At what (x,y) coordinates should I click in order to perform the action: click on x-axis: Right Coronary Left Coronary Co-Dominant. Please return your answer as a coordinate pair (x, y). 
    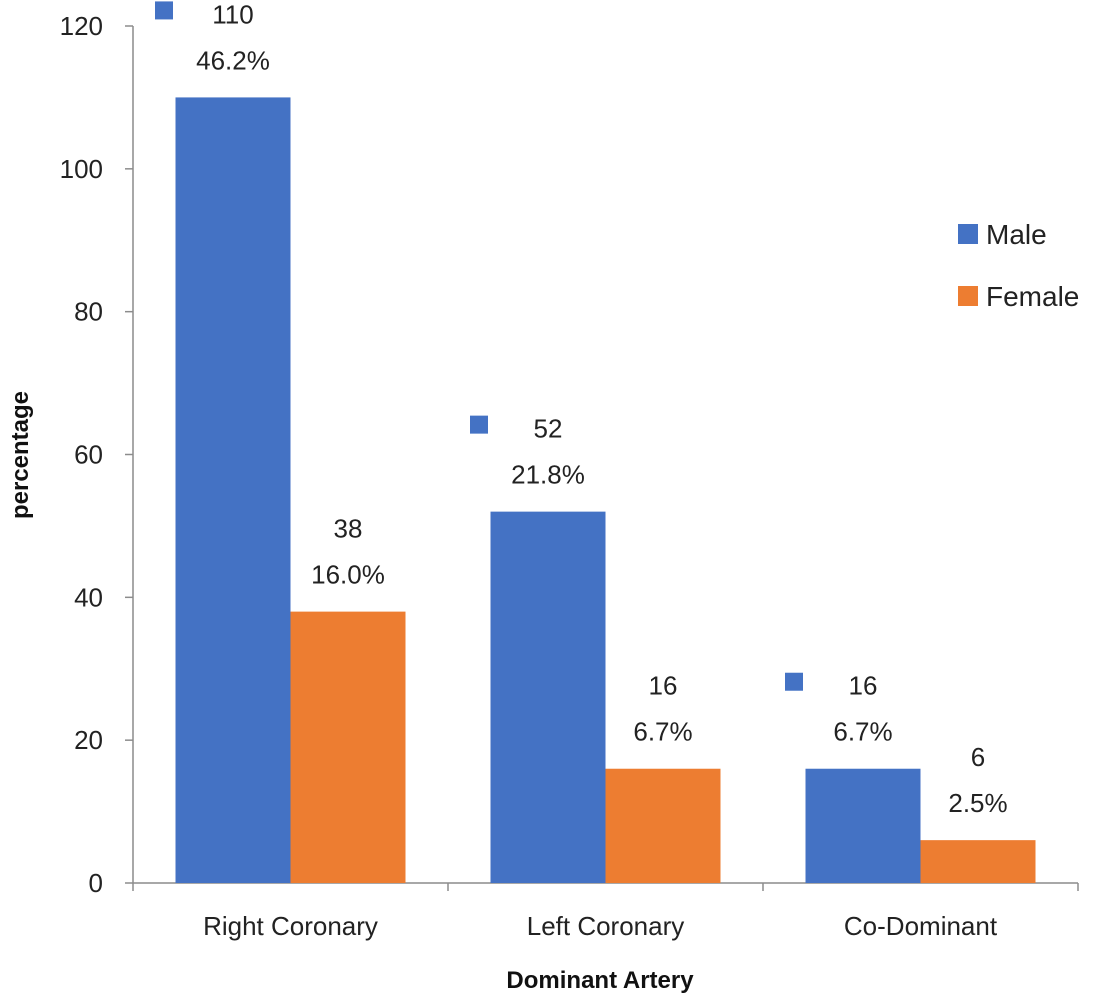
    Looking at the image, I should click on (605, 911).